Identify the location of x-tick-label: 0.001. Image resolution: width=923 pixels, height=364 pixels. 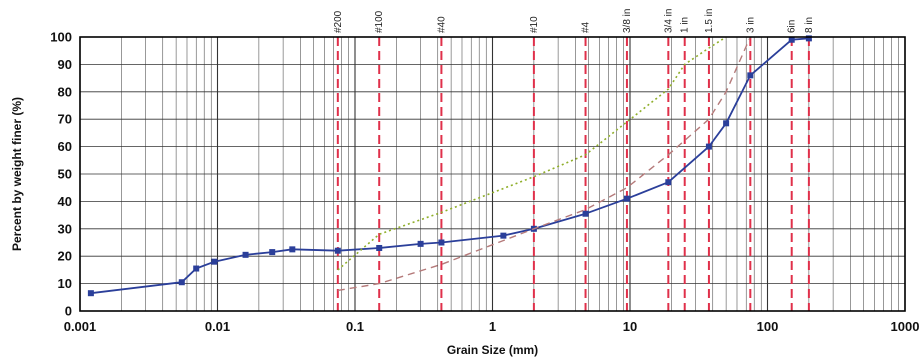
(80, 326).